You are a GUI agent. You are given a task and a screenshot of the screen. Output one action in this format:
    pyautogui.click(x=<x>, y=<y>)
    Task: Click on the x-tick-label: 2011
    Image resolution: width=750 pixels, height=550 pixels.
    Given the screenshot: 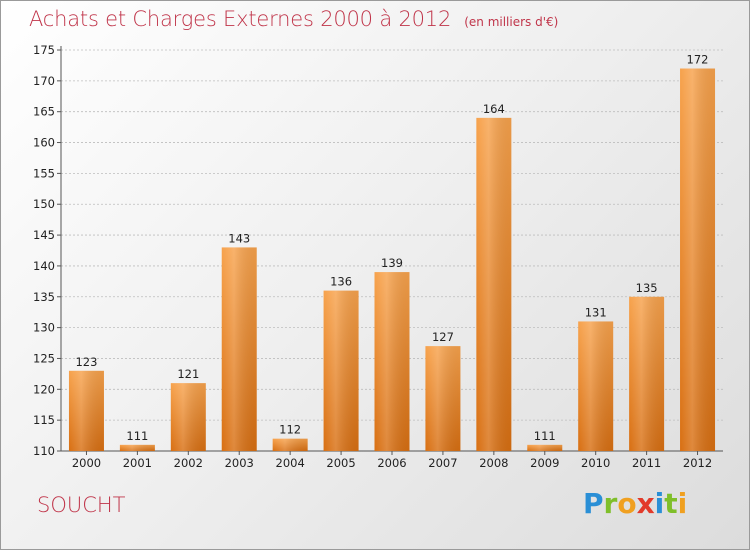 What is the action you would take?
    pyautogui.click(x=646, y=463)
    